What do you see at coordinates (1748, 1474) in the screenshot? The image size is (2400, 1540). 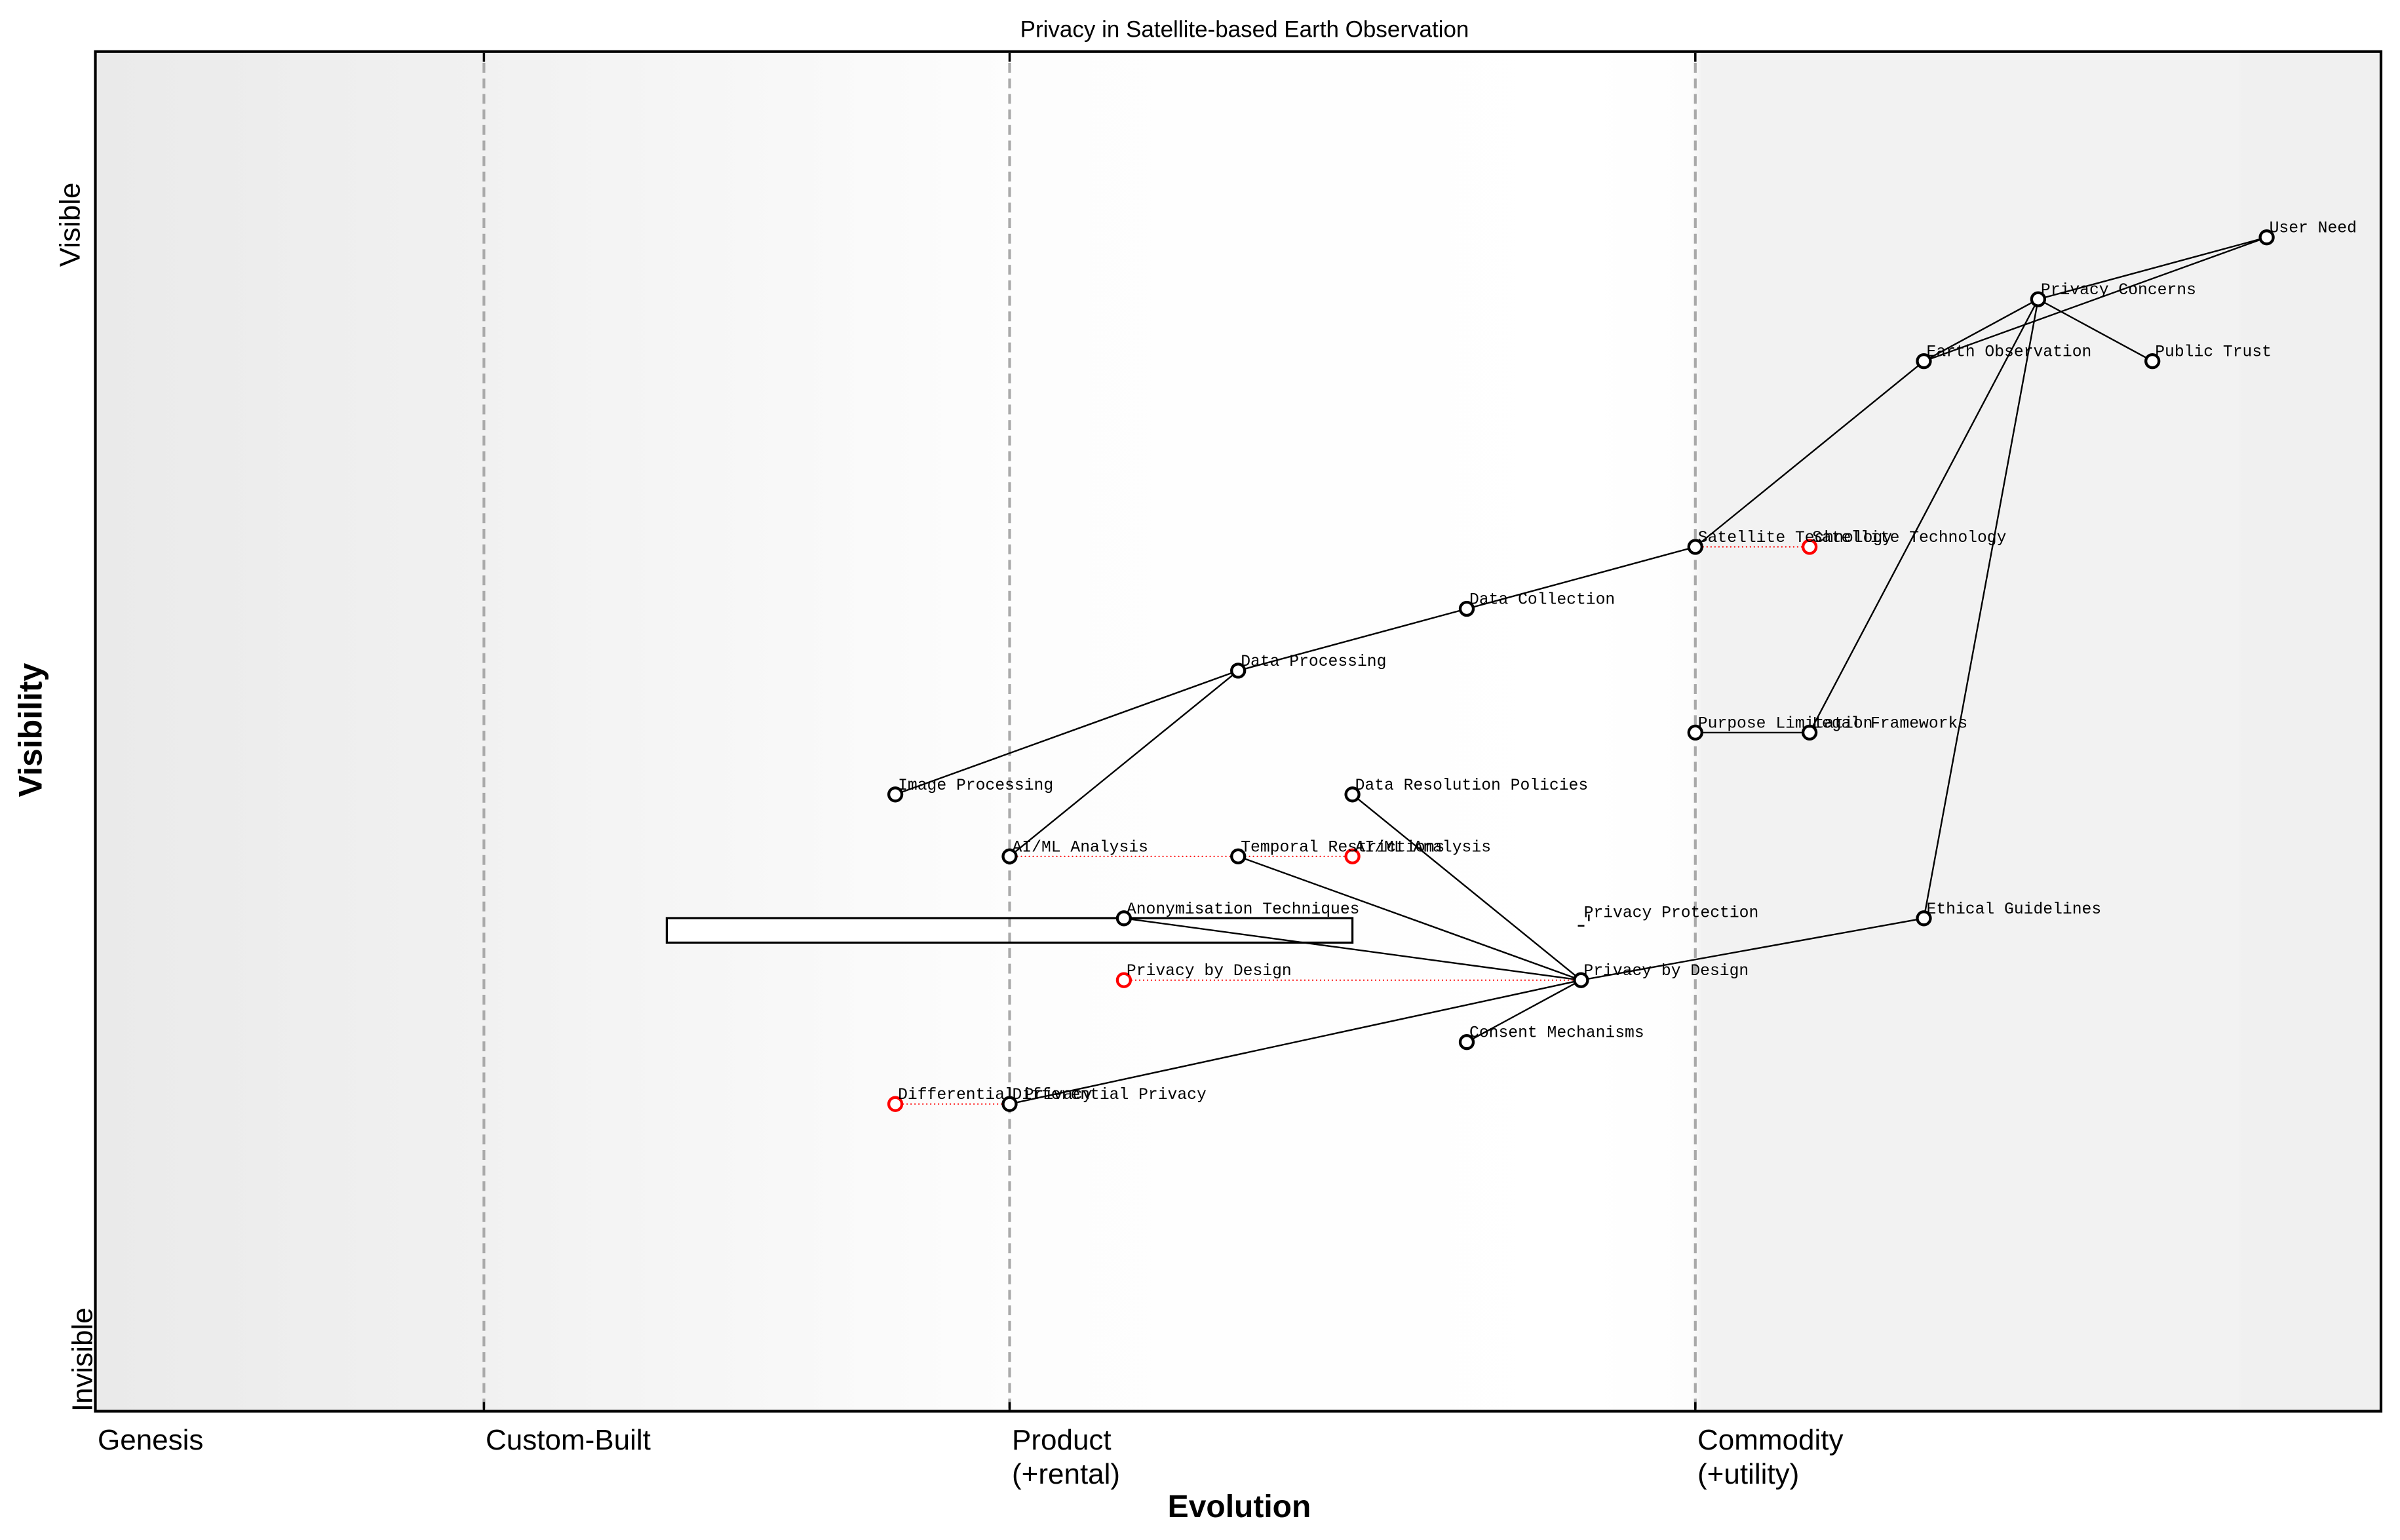 I see `svg-text: (+utility)` at bounding box center [1748, 1474].